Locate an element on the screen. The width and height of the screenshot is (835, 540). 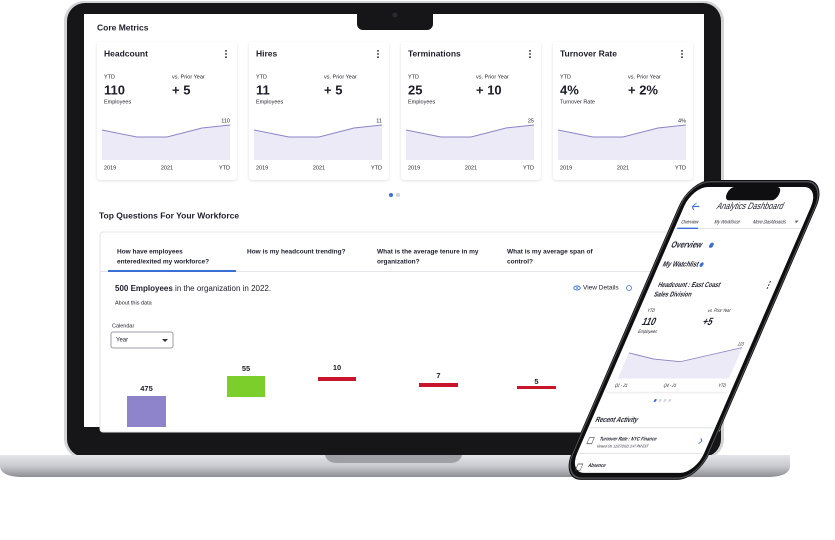
metric-value: 11 is located at coordinates (263, 89).